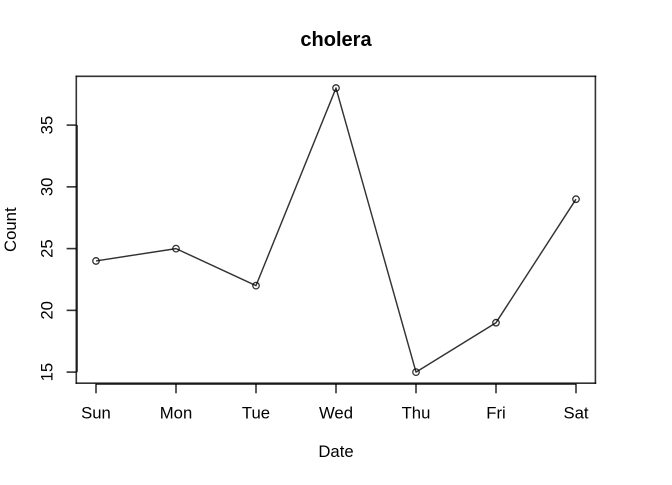  I want to click on svg-text: Mon, so click(176, 413).